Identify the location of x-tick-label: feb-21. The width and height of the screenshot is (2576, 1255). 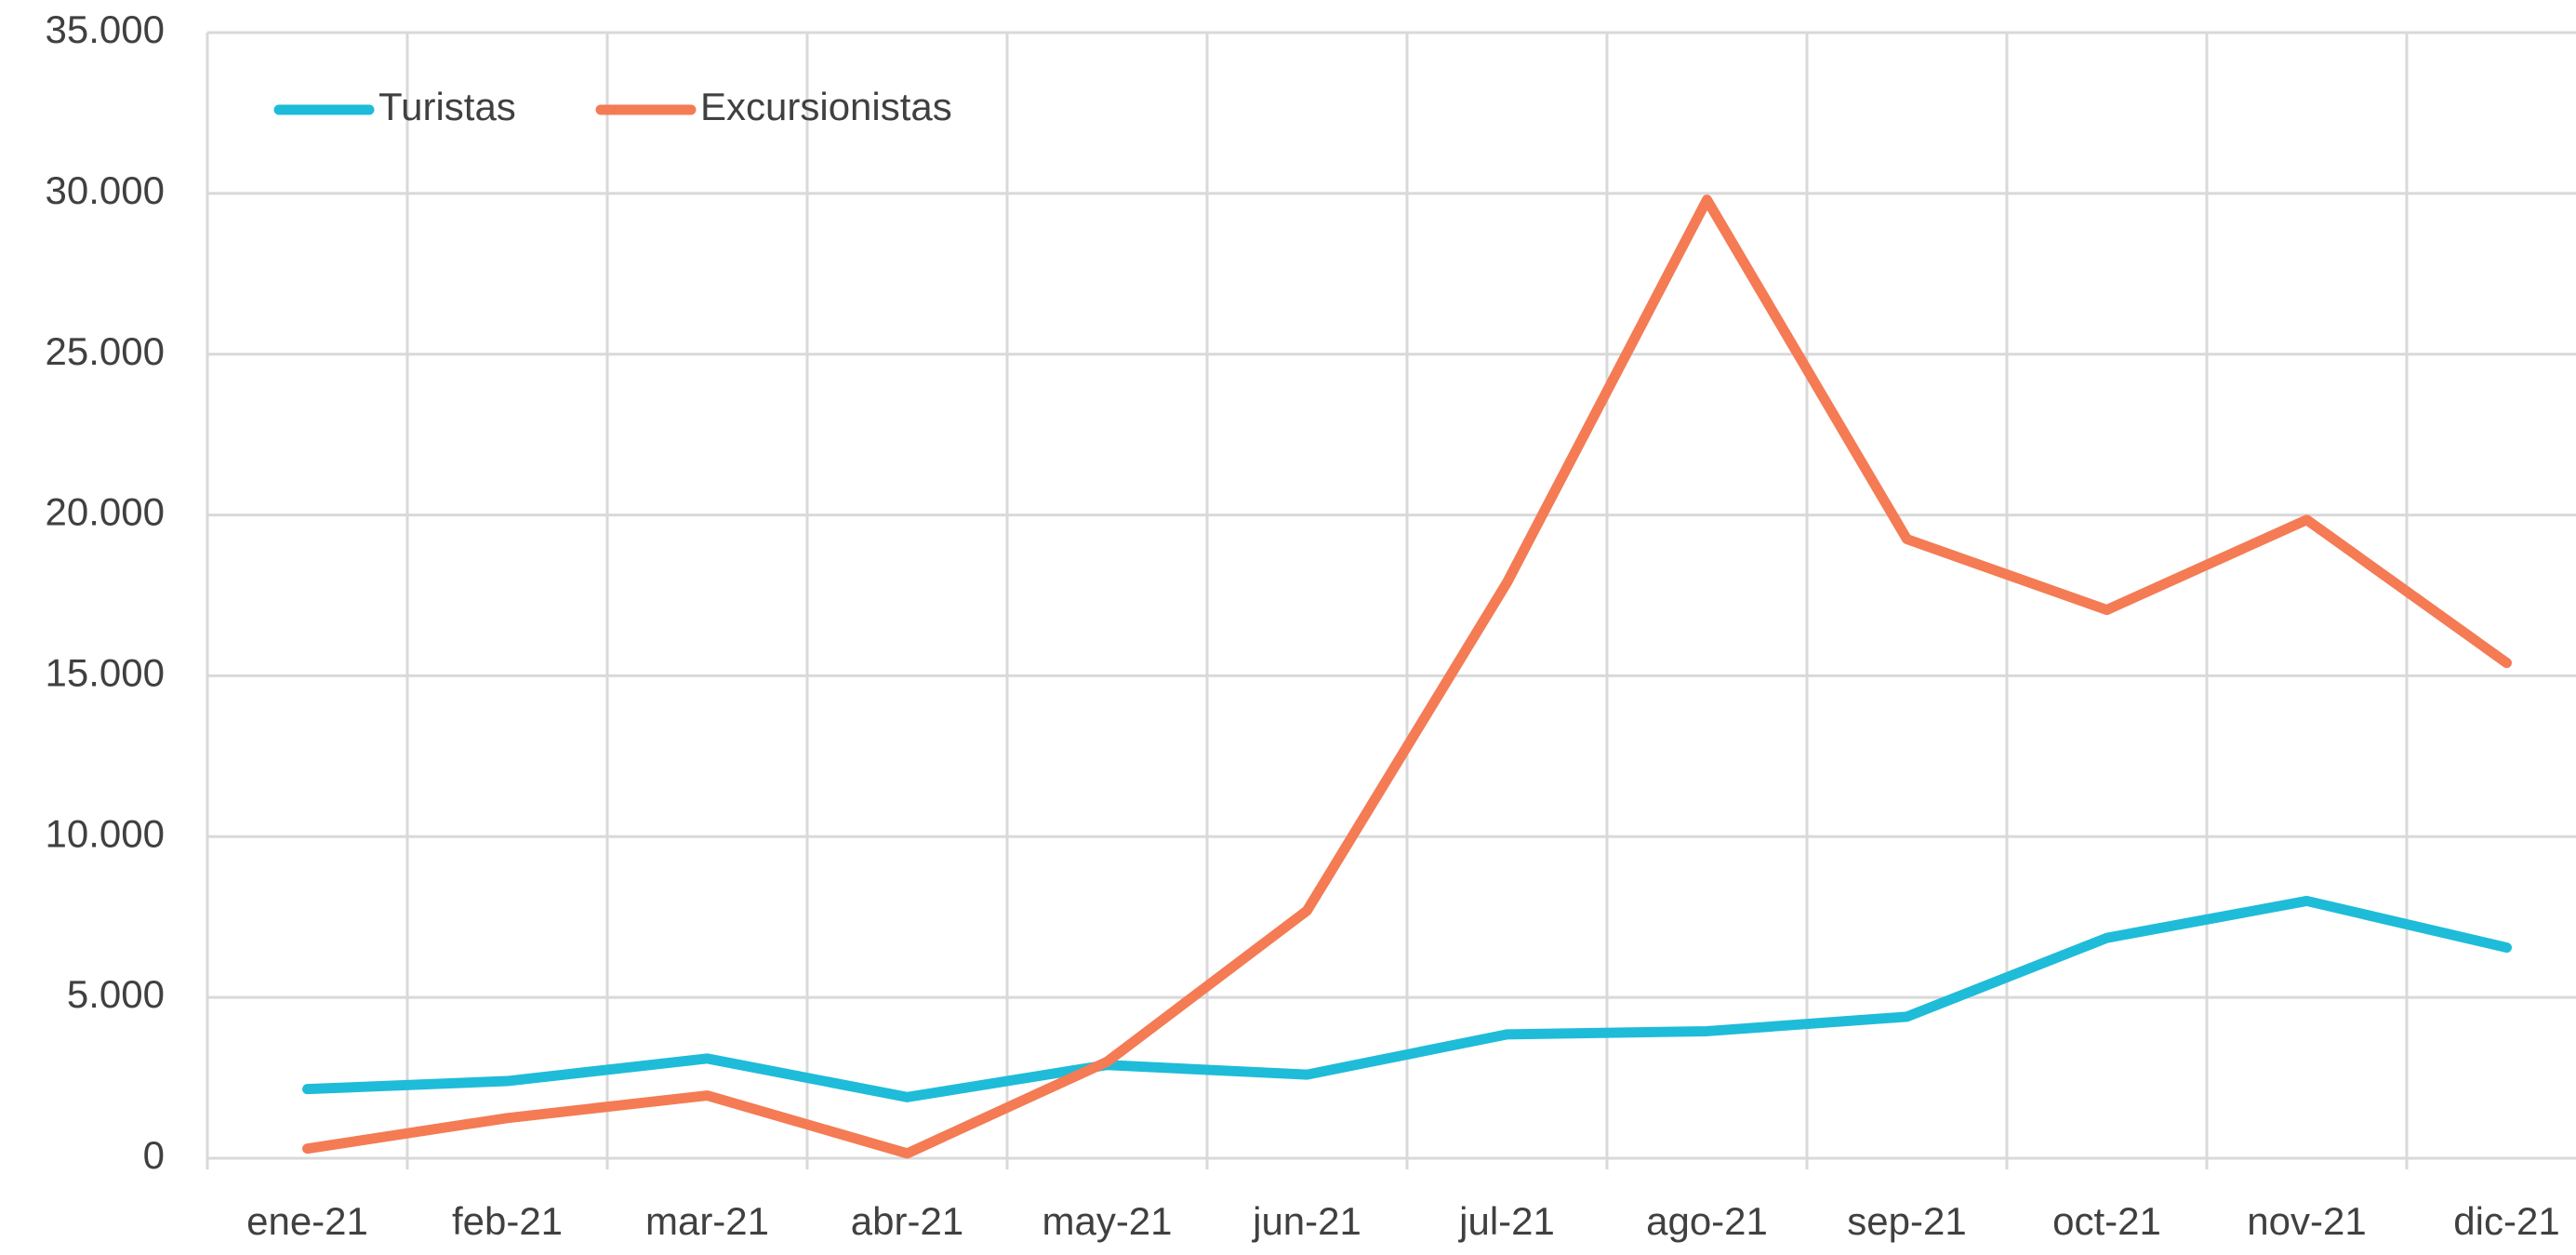
(507, 1221).